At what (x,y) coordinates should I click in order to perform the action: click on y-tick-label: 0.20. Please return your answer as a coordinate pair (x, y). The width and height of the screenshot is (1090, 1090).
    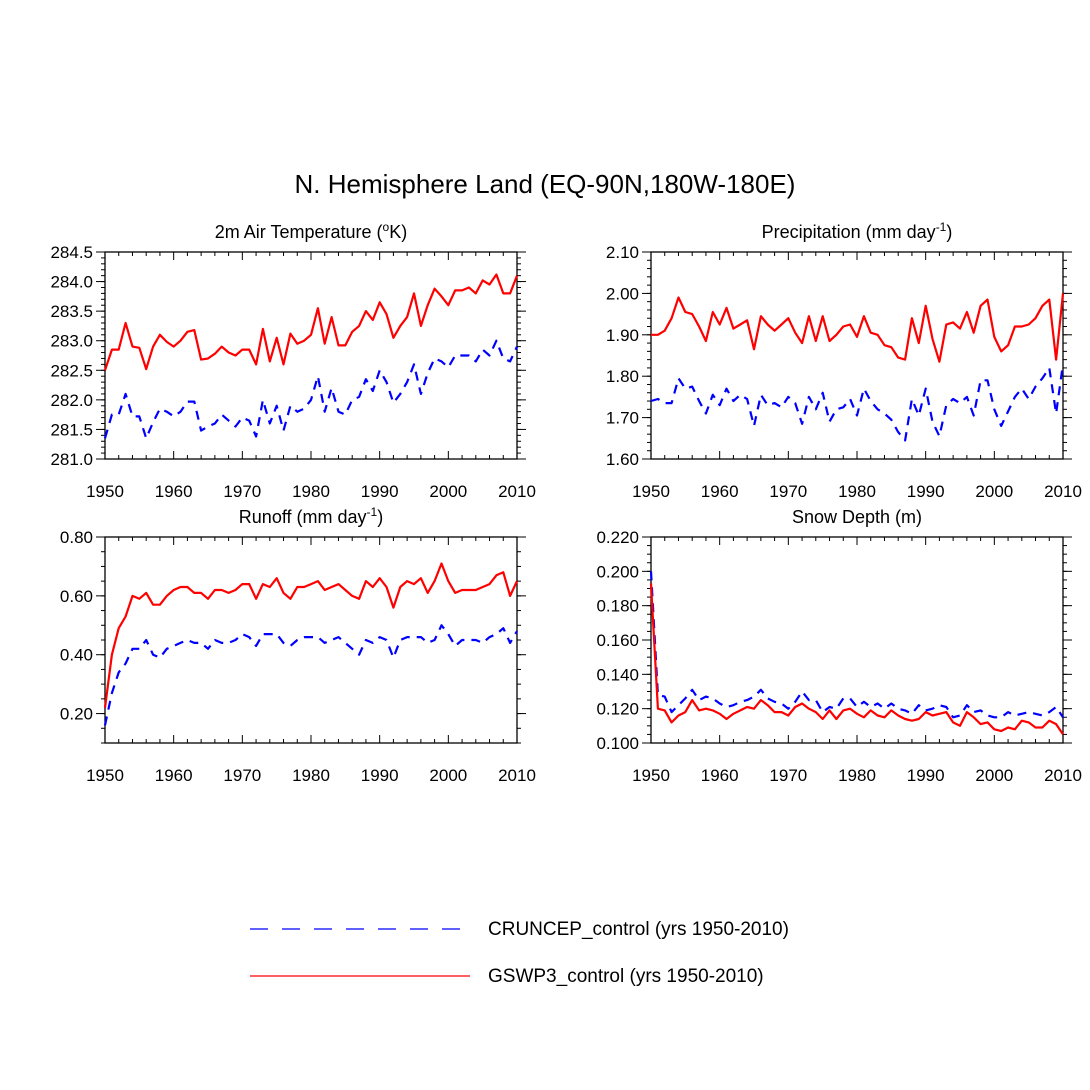
    Looking at the image, I should click on (76, 714).